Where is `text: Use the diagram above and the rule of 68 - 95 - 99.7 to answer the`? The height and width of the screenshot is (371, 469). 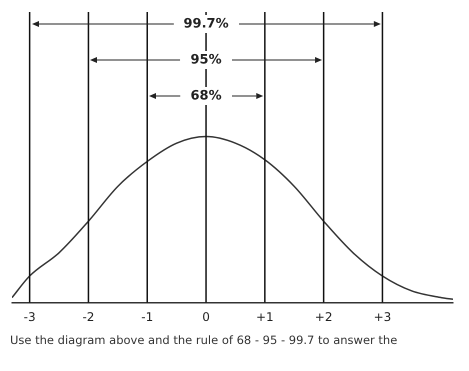
text: Use the diagram above and the rule of 68 - 95 - 99.7 to answer the is located at coordinates (203, 340).